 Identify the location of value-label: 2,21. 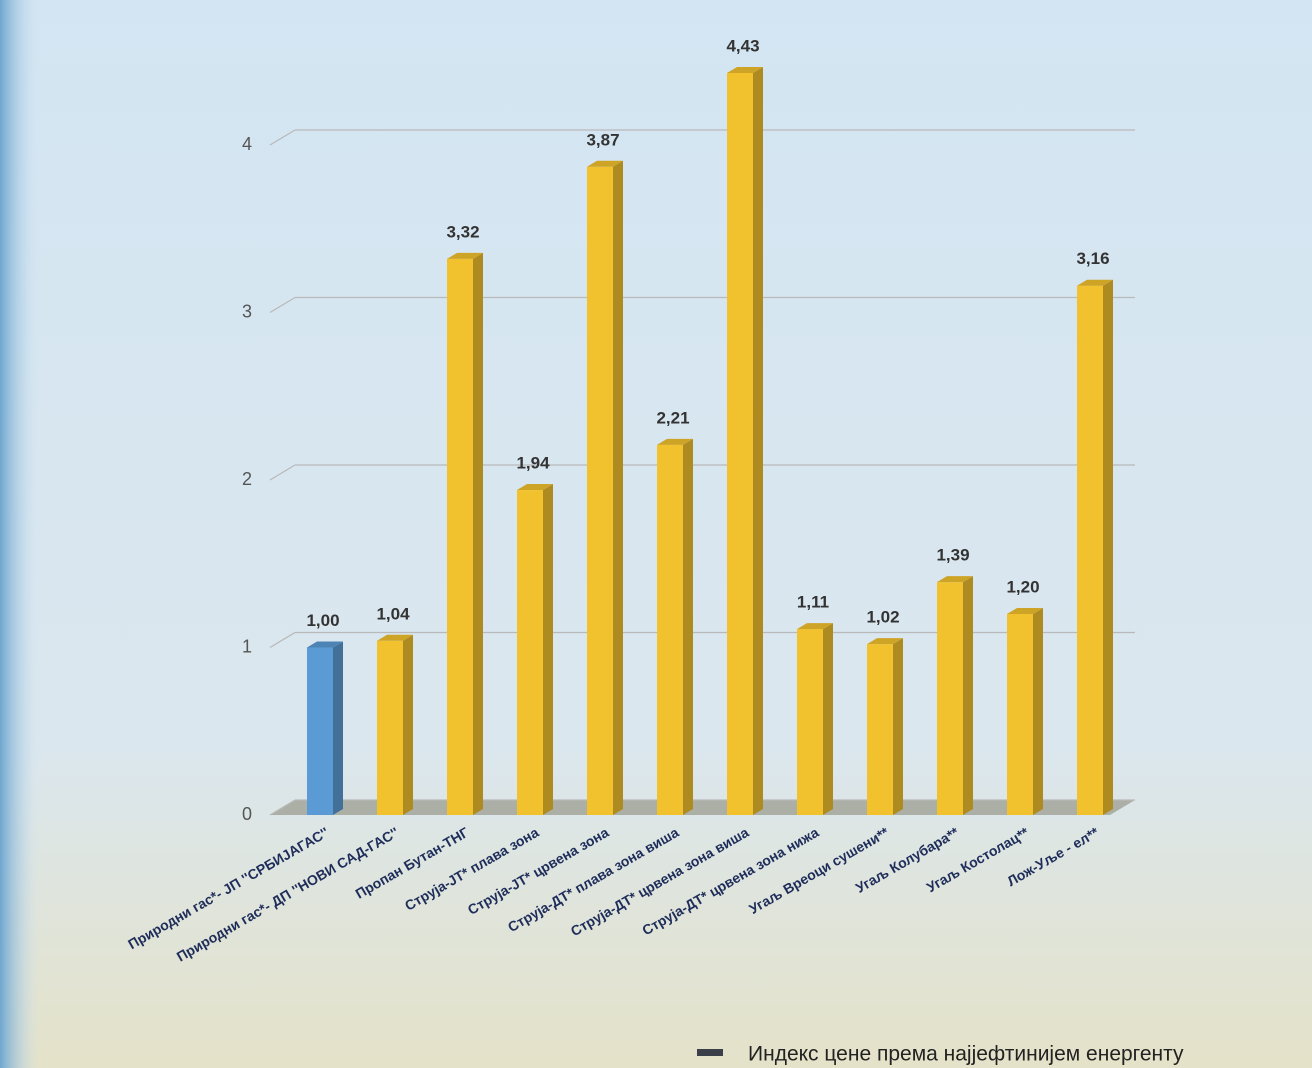
(672, 417).